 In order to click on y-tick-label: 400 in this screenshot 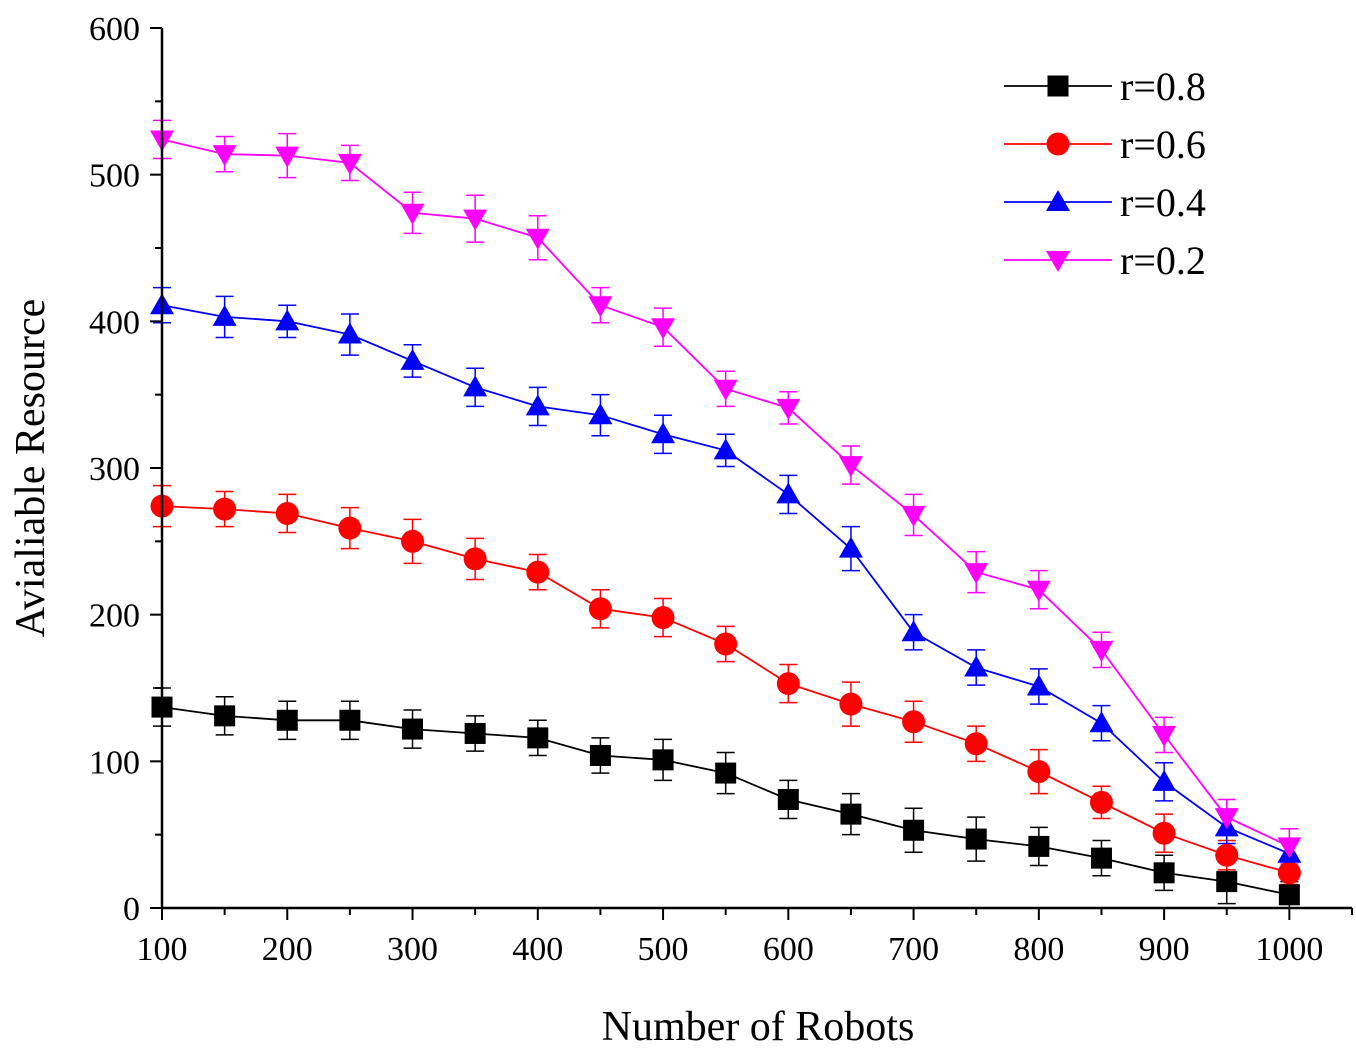, I will do `click(114, 322)`.